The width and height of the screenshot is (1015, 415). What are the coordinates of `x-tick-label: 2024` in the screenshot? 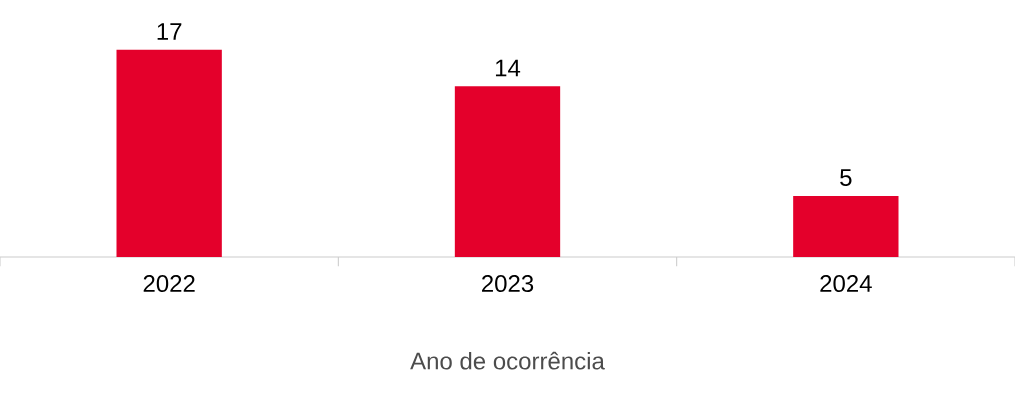 It's located at (846, 284).